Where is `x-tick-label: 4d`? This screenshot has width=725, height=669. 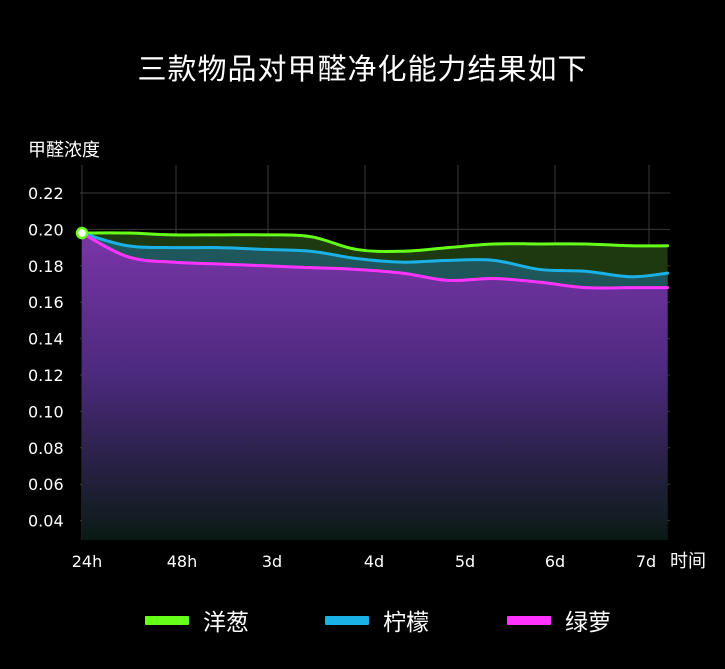 x-tick-label: 4d is located at coordinates (374, 561).